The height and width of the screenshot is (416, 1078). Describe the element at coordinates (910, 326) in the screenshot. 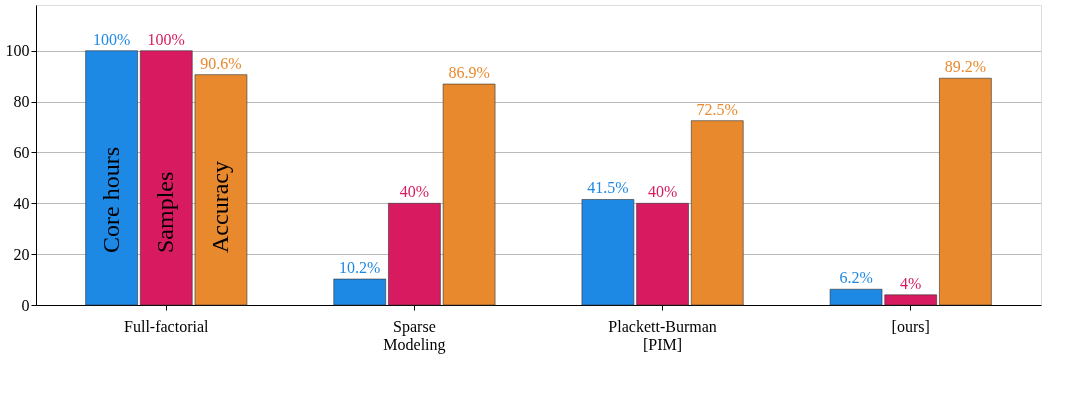

I see `x-tick-label: [ours]` at that location.